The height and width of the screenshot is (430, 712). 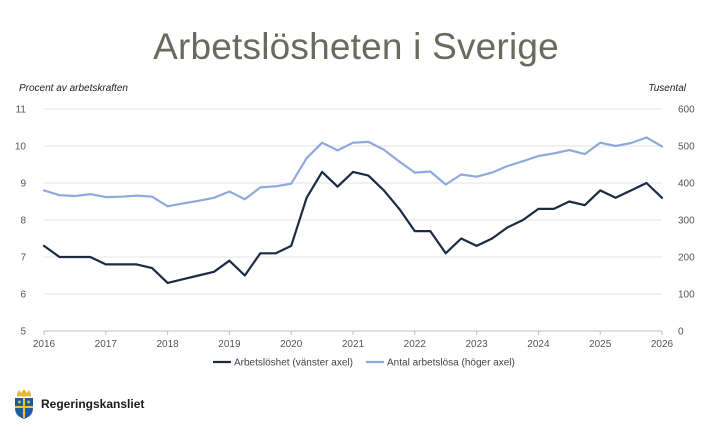 What do you see at coordinates (73, 88) in the screenshot?
I see `y-axis-left-title: Procent av arbetskraften` at bounding box center [73, 88].